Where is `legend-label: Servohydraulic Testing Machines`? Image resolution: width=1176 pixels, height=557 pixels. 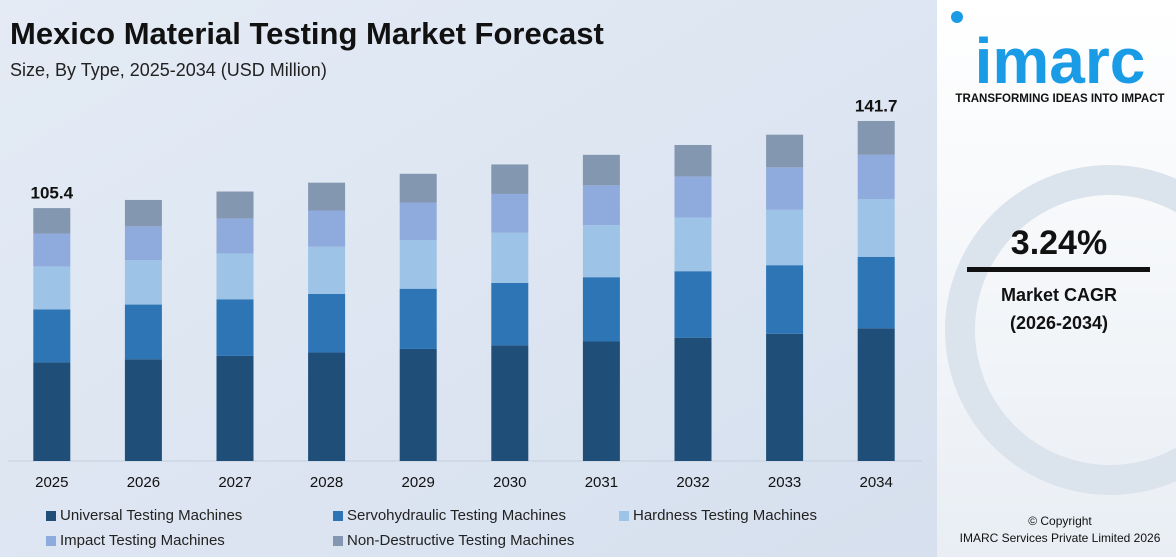 legend-label: Servohydraulic Testing Machines is located at coordinates (456, 515).